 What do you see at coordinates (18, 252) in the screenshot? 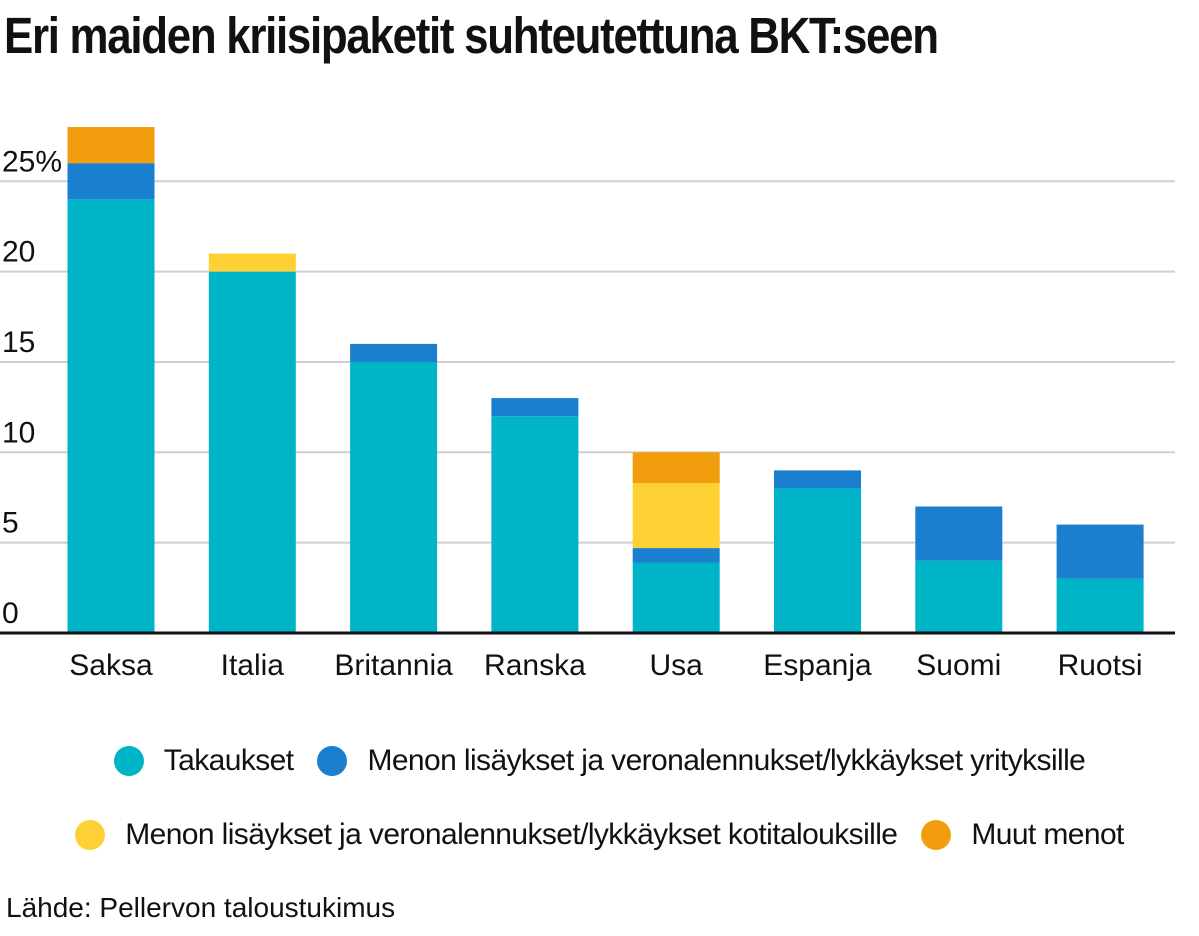
I see `y-tick-20: 20` at bounding box center [18, 252].